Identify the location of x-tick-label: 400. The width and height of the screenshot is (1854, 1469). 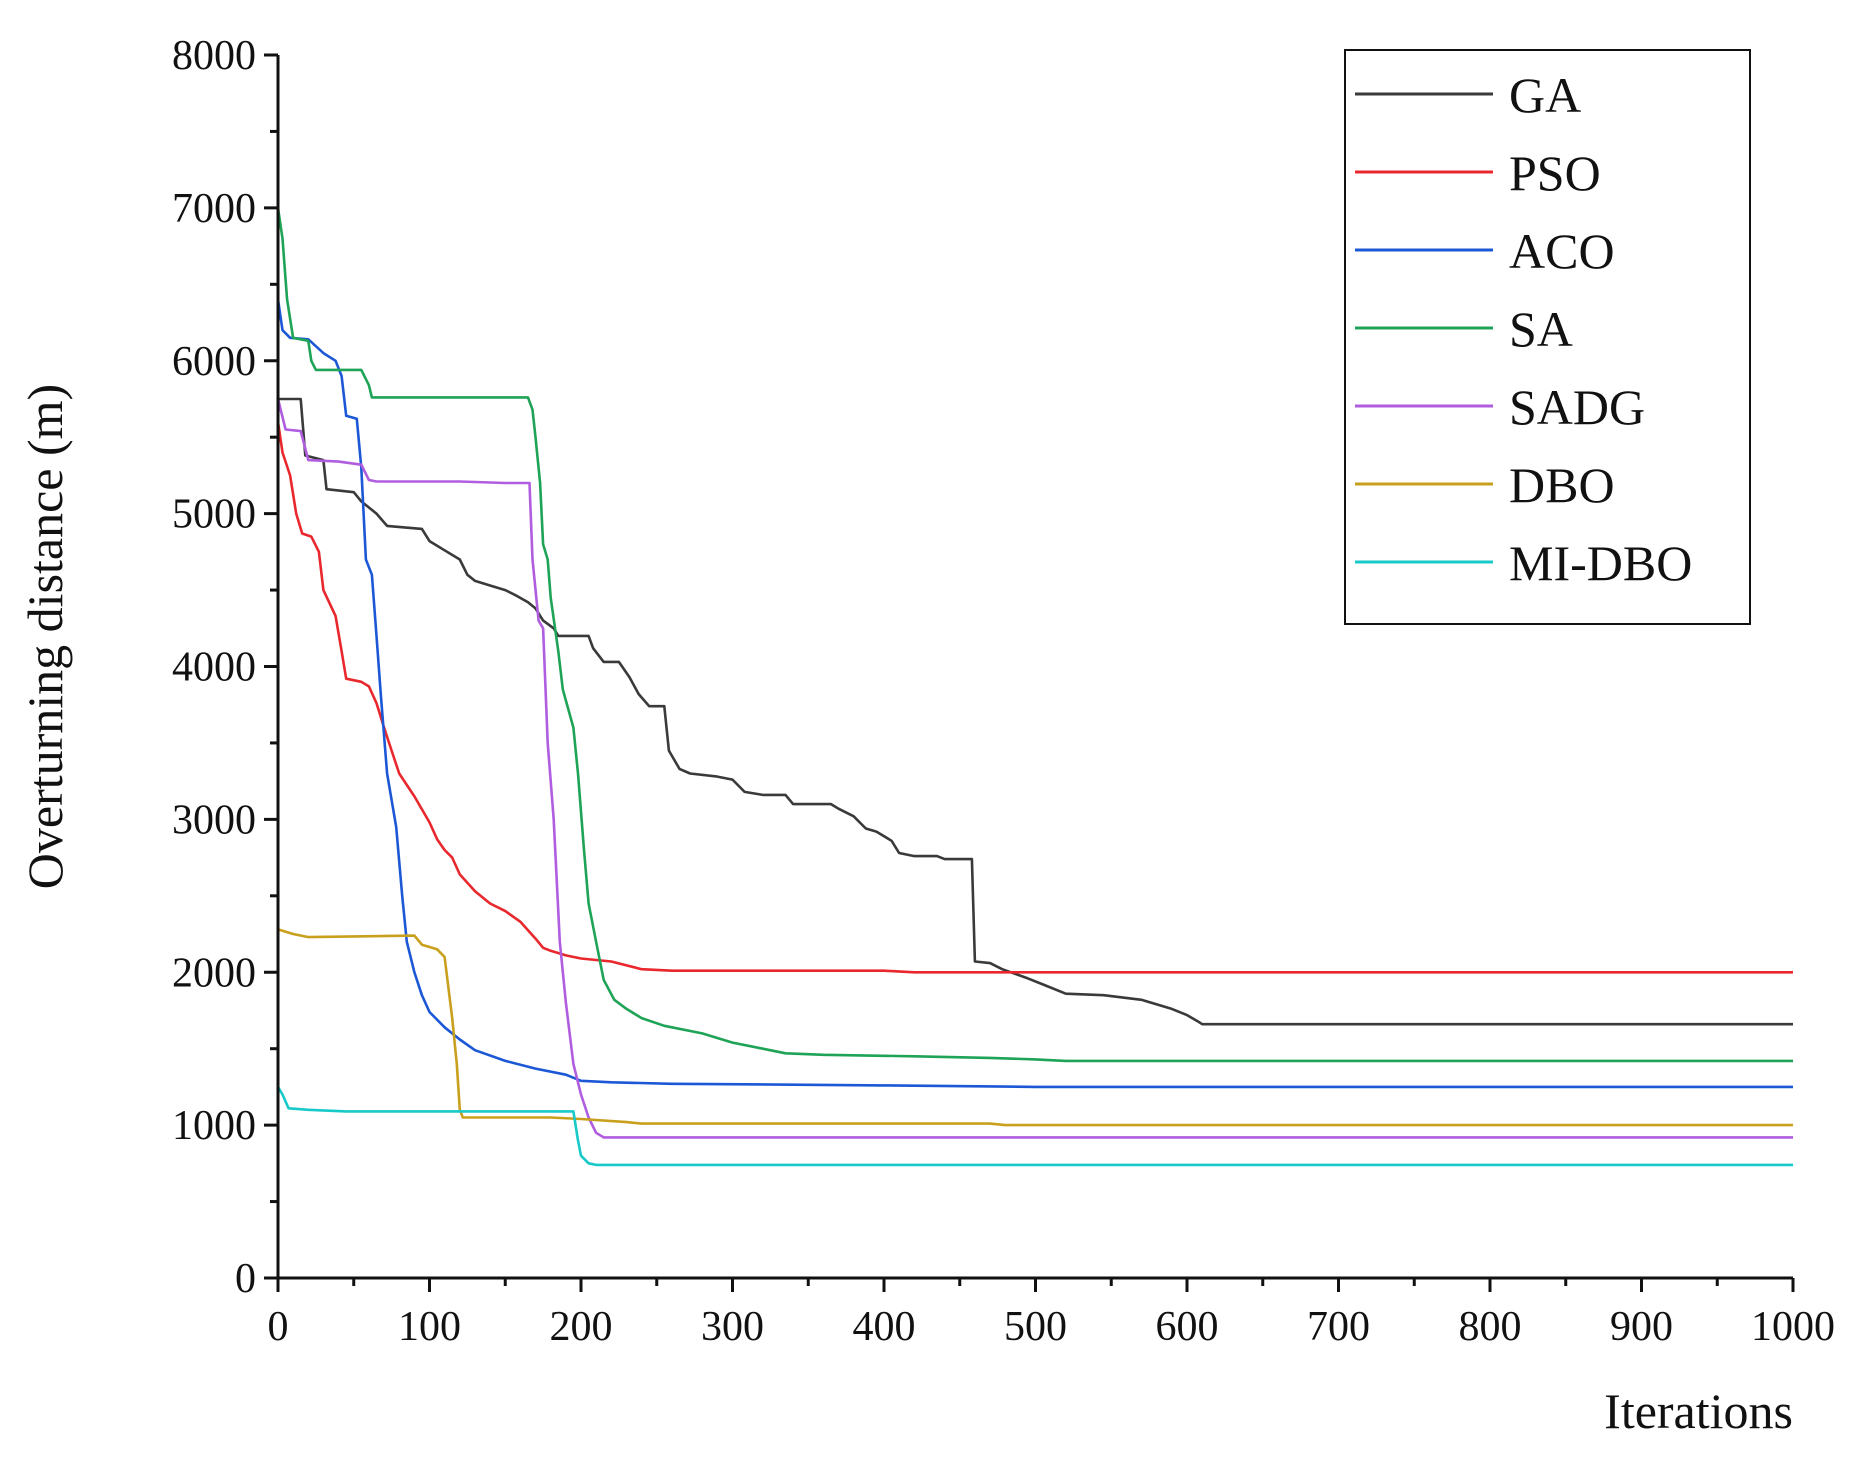
(884, 1327).